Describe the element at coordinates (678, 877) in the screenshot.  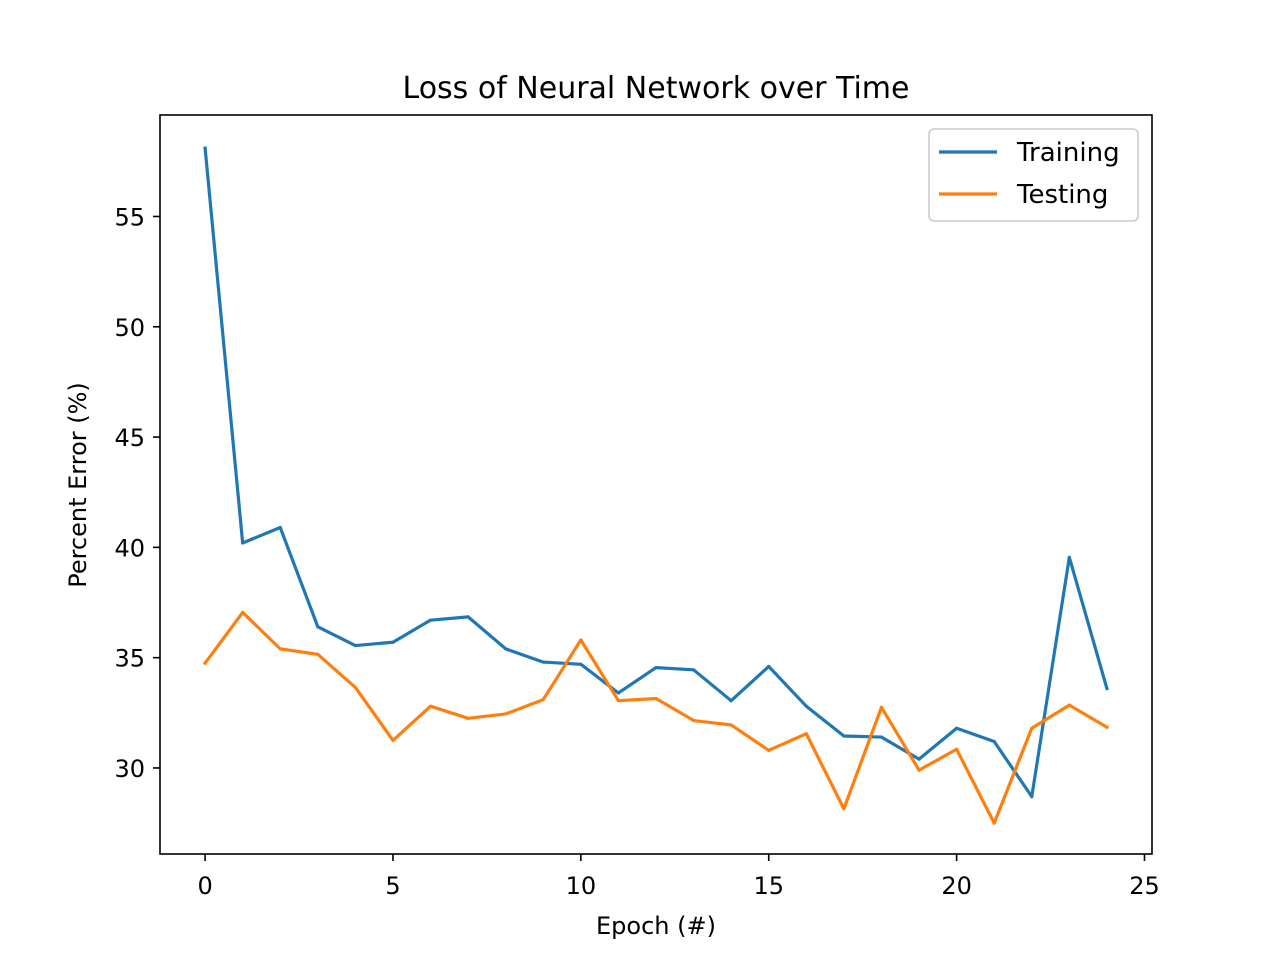
I see `x-axis-ticks: 0 5 10 15 20 25` at that location.